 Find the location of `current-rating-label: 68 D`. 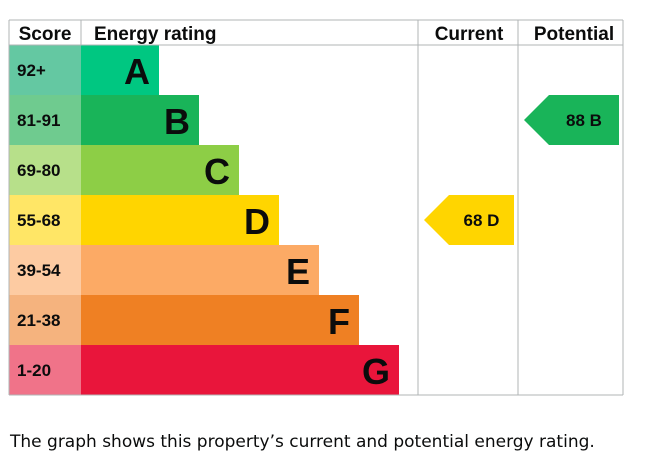

current-rating-label: 68 D is located at coordinates (482, 220).